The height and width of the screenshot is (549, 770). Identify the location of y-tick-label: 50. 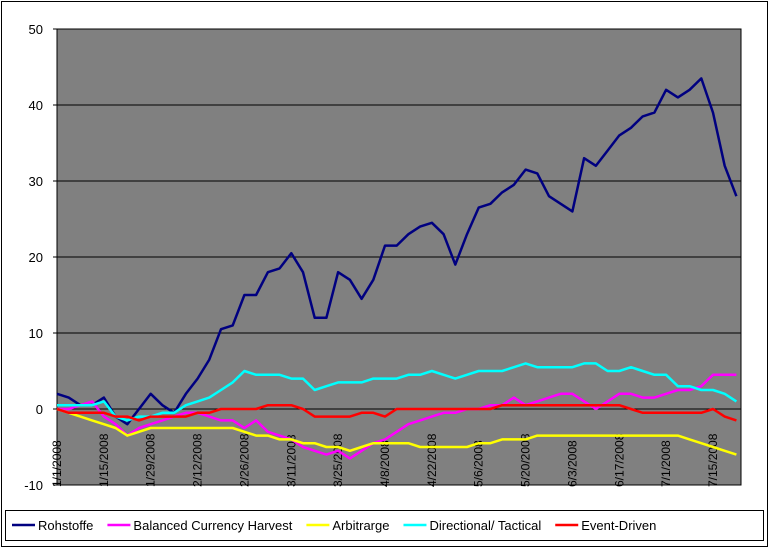
(36, 29).